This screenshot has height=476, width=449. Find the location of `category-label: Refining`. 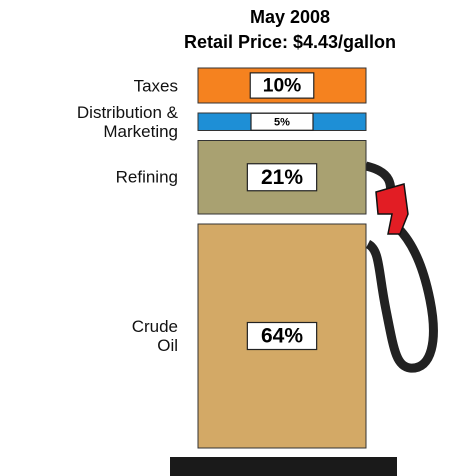

category-label: Refining is located at coordinates (146, 177).